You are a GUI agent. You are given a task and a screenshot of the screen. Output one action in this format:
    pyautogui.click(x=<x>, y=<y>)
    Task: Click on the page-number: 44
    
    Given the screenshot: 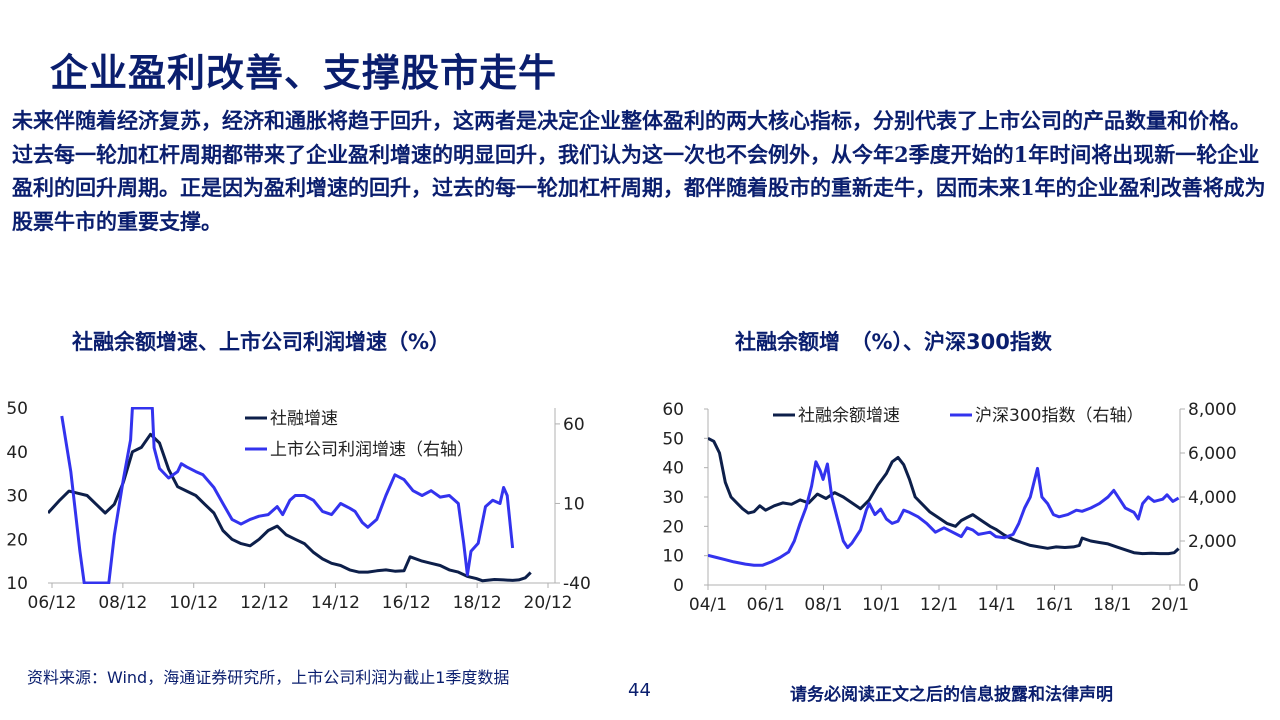 What is the action you would take?
    pyautogui.click(x=639, y=690)
    